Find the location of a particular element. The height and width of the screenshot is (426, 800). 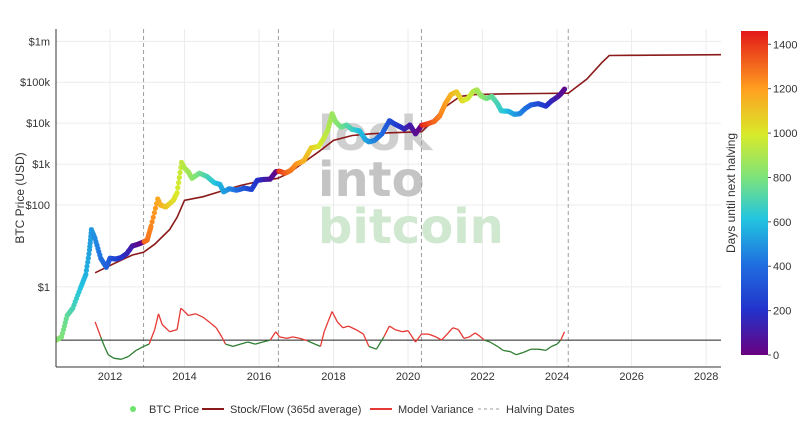

colorbar-gradient is located at coordinates (754, 193).